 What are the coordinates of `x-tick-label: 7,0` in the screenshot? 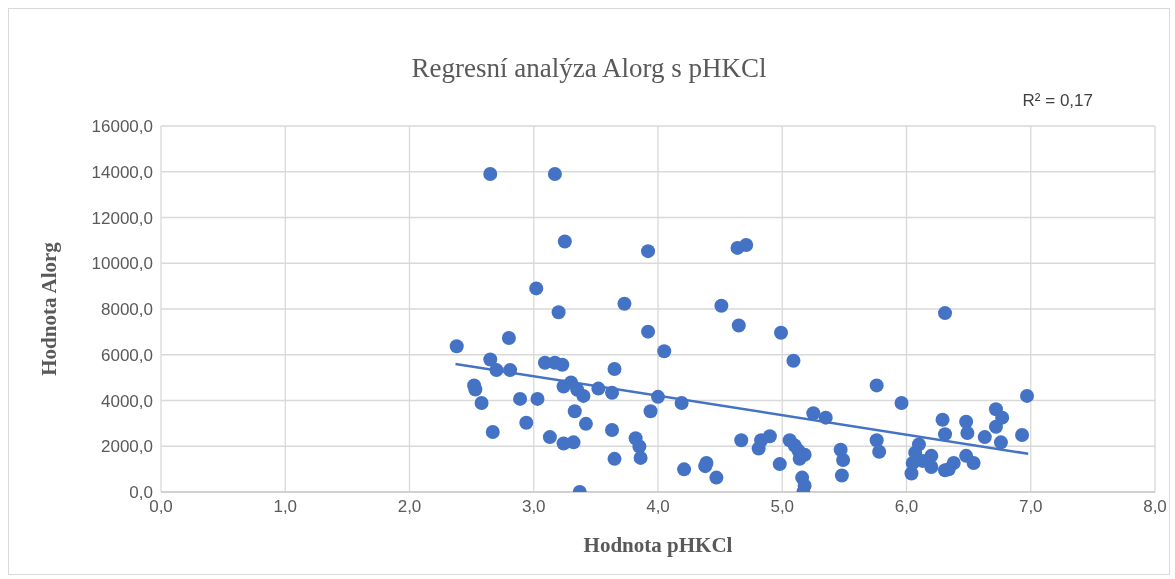 It's located at (1030, 507).